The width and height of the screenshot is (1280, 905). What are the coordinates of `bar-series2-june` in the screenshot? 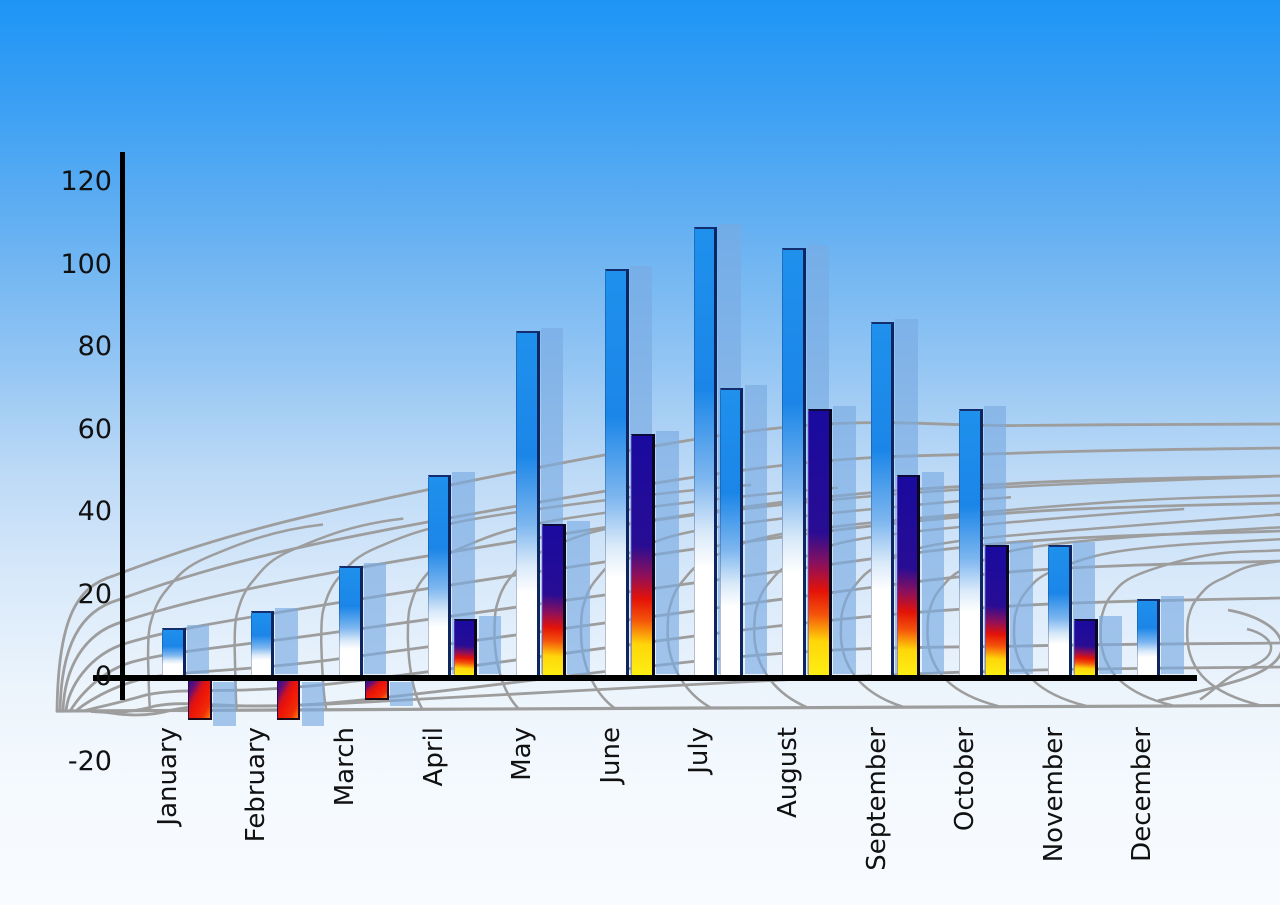 It's located at (643, 554).